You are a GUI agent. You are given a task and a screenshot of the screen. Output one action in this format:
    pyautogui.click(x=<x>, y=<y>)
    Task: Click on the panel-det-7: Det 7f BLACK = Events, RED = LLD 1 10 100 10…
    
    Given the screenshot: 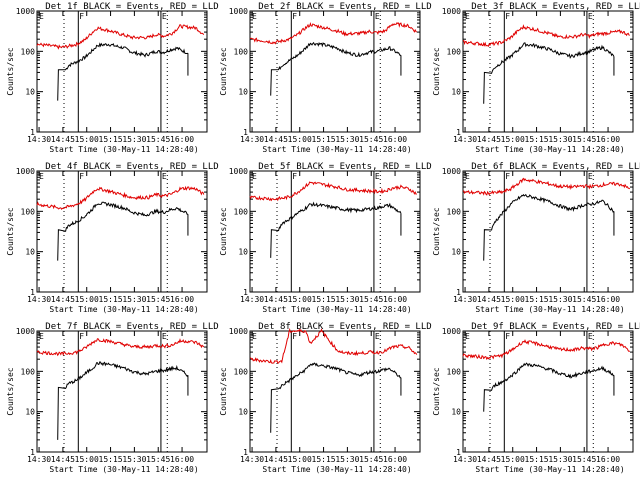 What is the action you would take?
    pyautogui.click(x=112, y=398)
    